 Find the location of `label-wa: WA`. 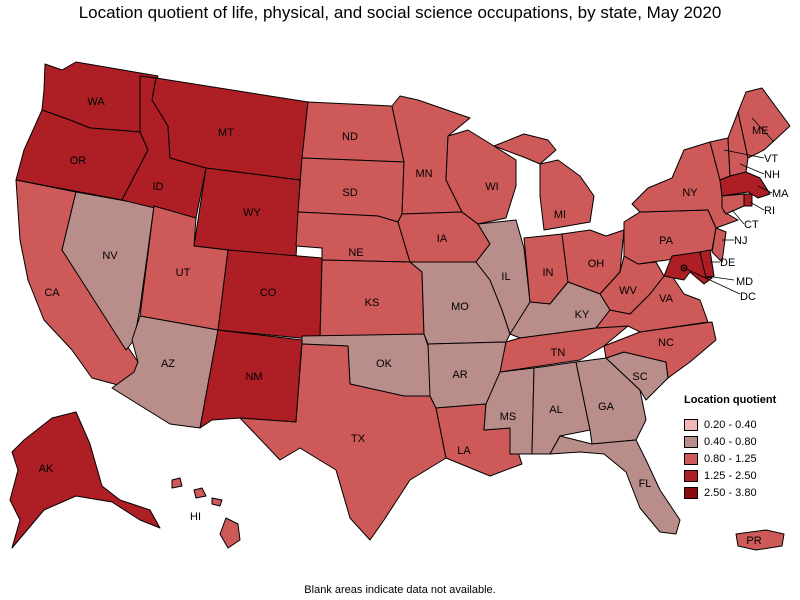

label-wa: WA is located at coordinates (96, 102).